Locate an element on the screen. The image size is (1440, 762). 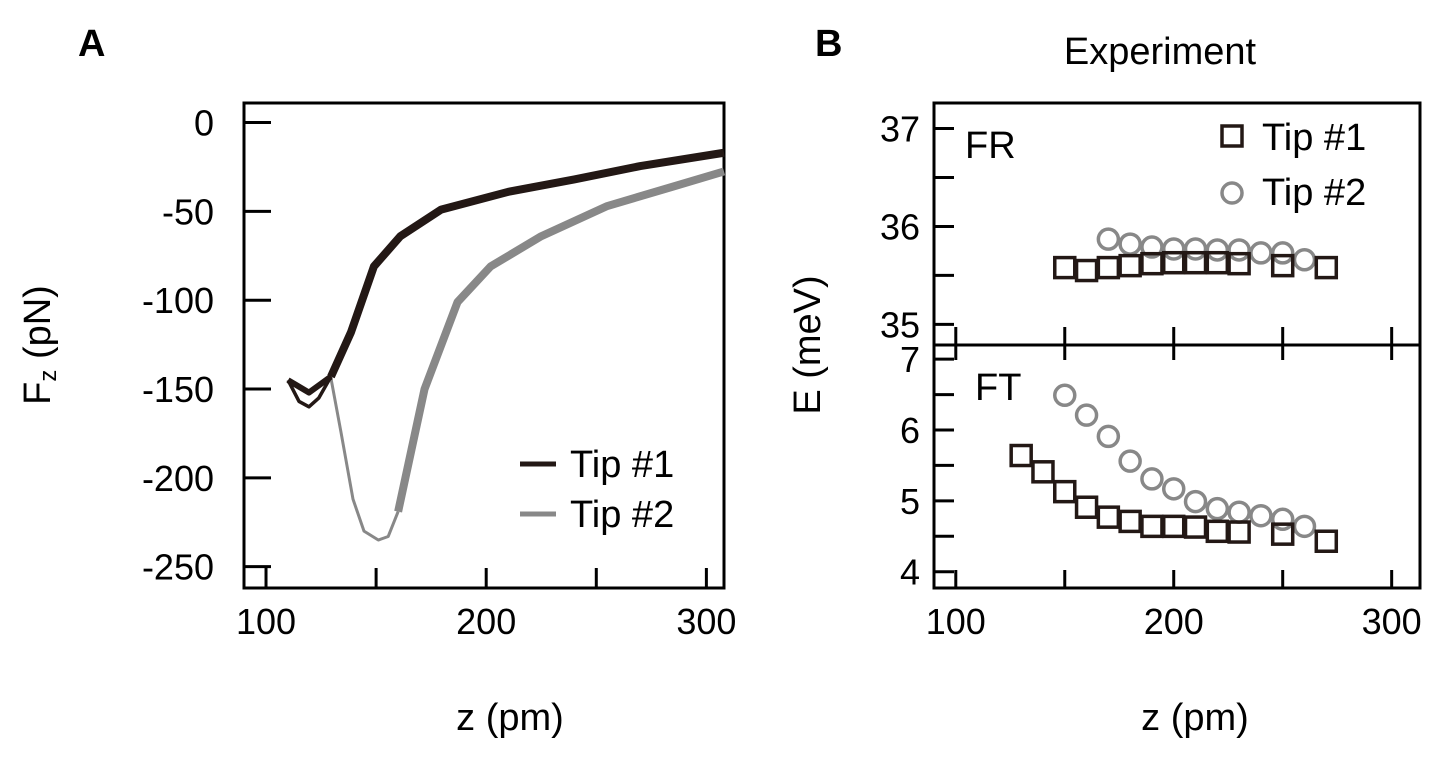
subplot-label-fr: FR is located at coordinates (990, 146).